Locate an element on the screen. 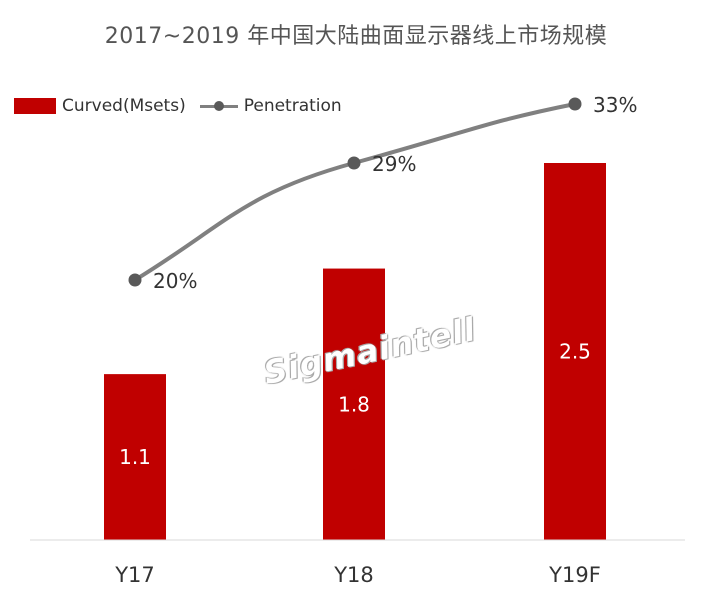 The width and height of the screenshot is (712, 604). legend-label-curved: Curved(Msets) is located at coordinates (124, 106).